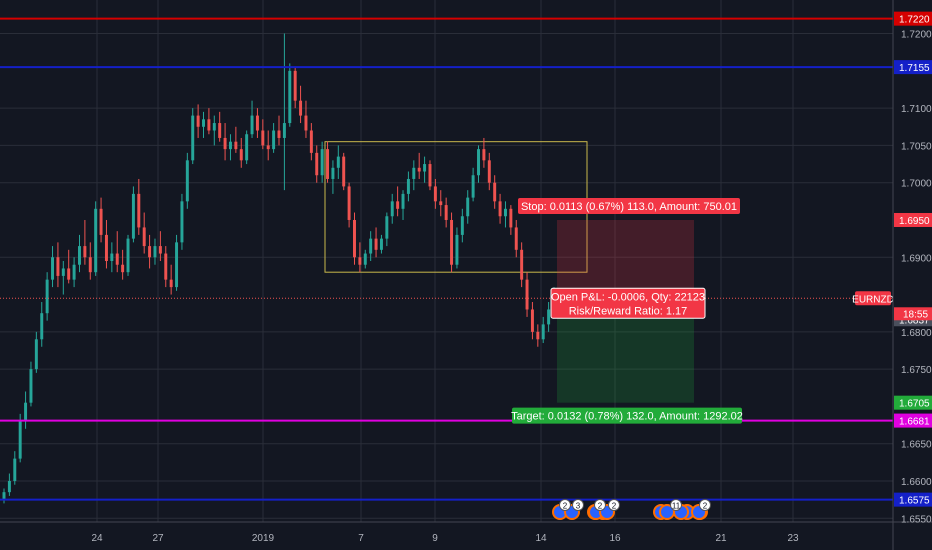 The height and width of the screenshot is (550, 932). Describe the element at coordinates (916, 370) in the screenshot. I see `price-tick-label: 1.6750` at that location.